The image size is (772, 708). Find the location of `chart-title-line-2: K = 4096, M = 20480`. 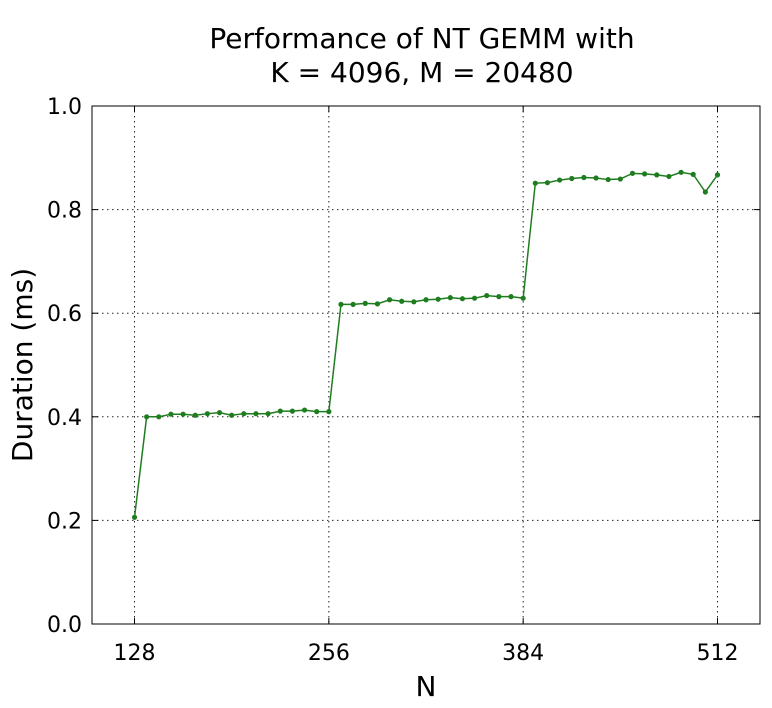

chart-title-line-2: K = 4096, M = 20480 is located at coordinates (421, 72).